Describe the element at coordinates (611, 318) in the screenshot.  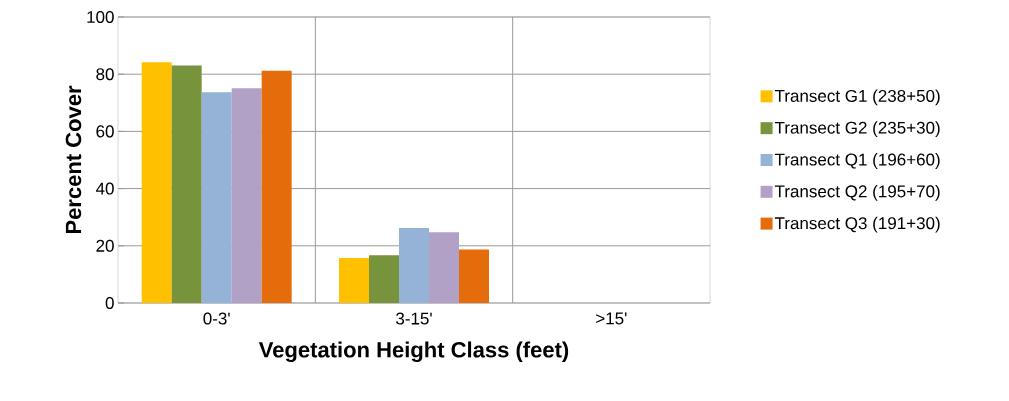
I see `x-tick-label: >15'` at that location.